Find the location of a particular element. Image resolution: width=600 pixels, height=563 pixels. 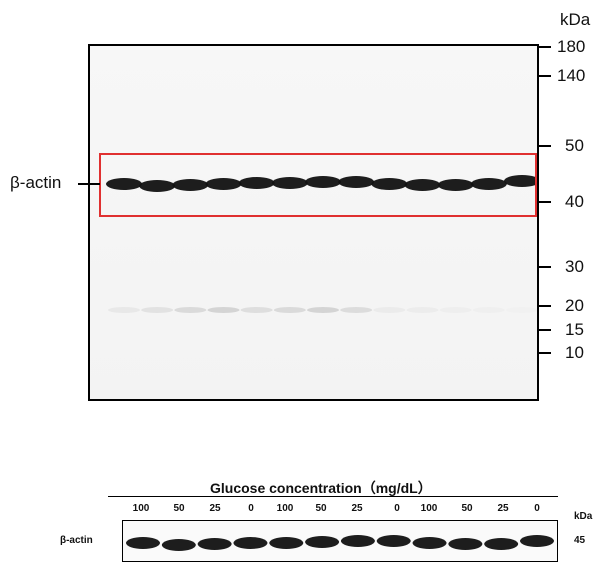

marker-label-30: 30 is located at coordinates (574, 266).